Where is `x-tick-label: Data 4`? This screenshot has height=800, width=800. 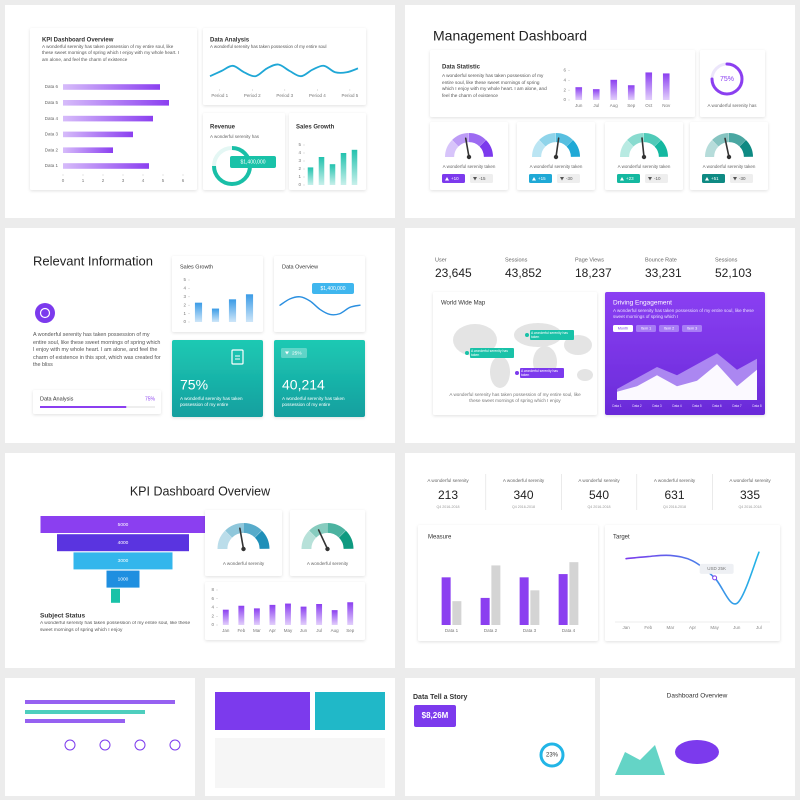
x-tick-label: Data 4 is located at coordinates (677, 406).